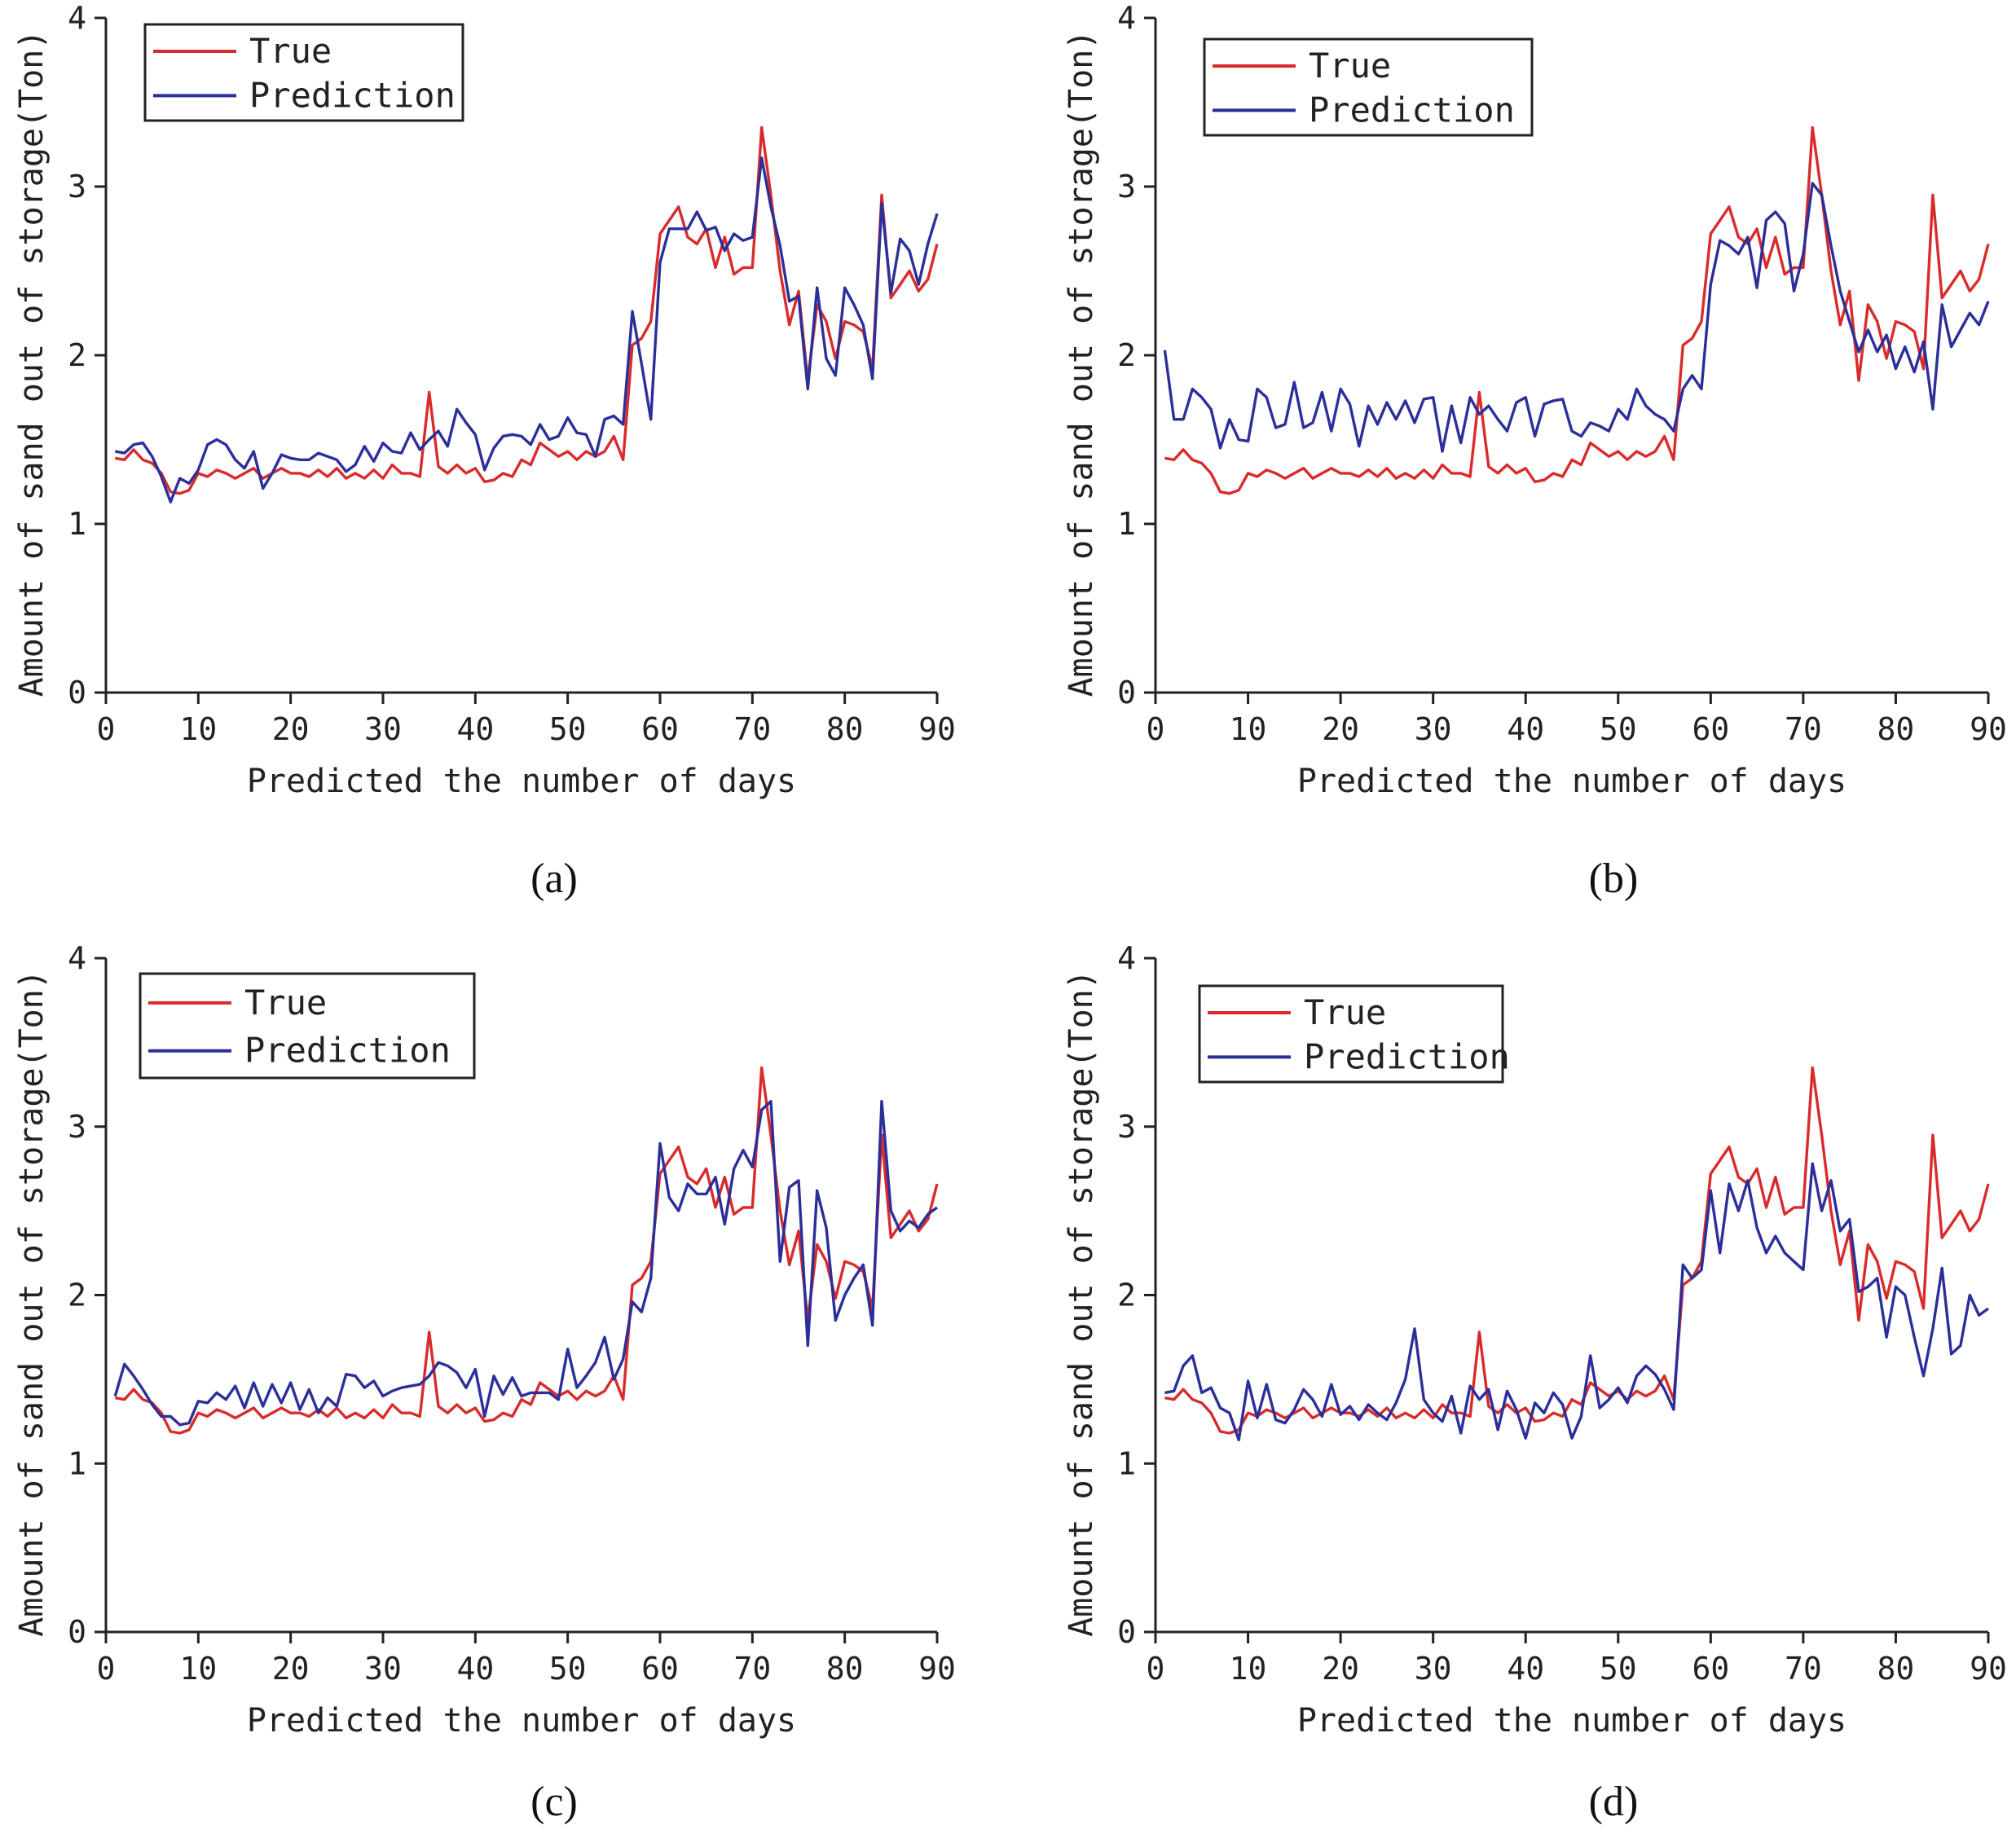  I want to click on panel-caption: (c), so click(554, 1802).